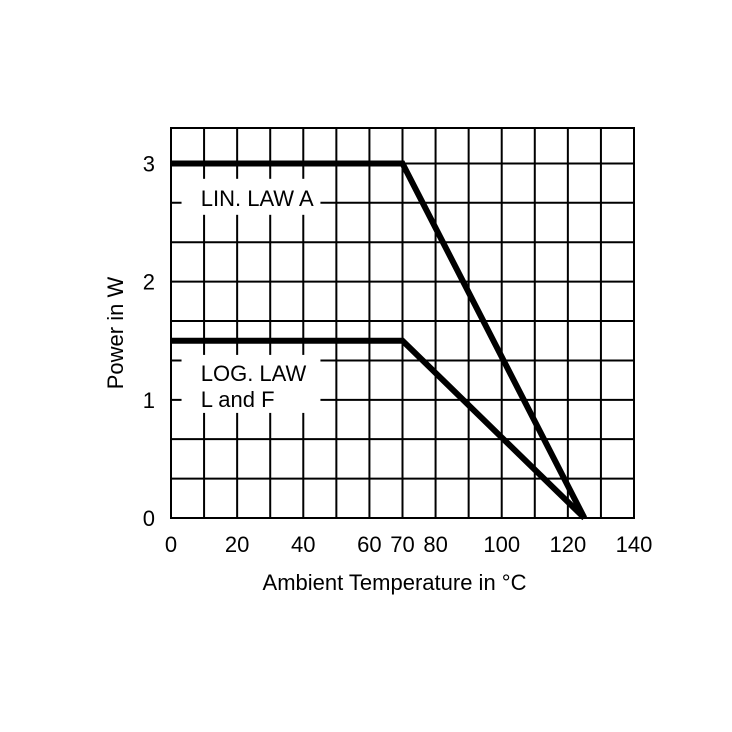  Describe the element at coordinates (237, 544) in the screenshot. I see `x-tick-label: 20` at that location.